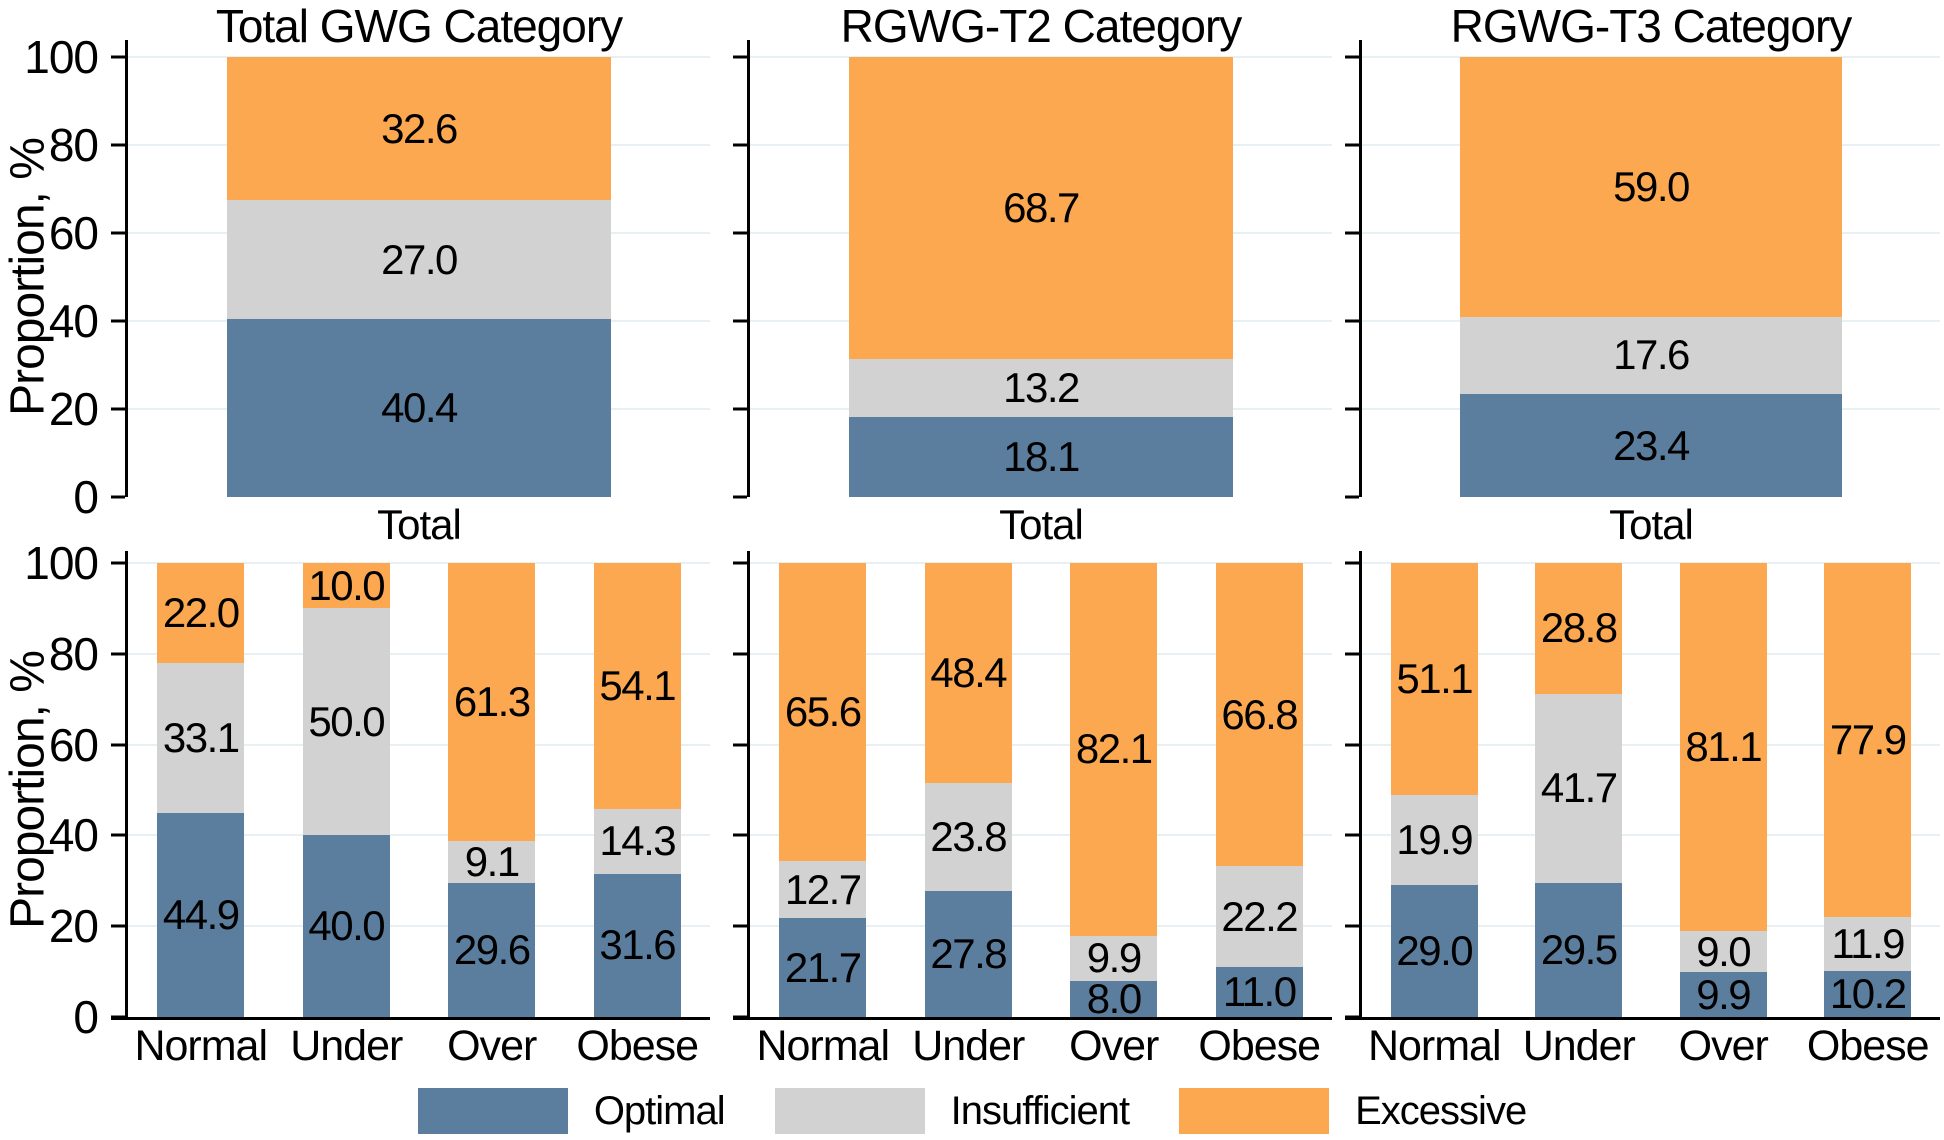  Describe the element at coordinates (1114, 958) in the screenshot. I see `bar-value-label: 9.9` at that location.